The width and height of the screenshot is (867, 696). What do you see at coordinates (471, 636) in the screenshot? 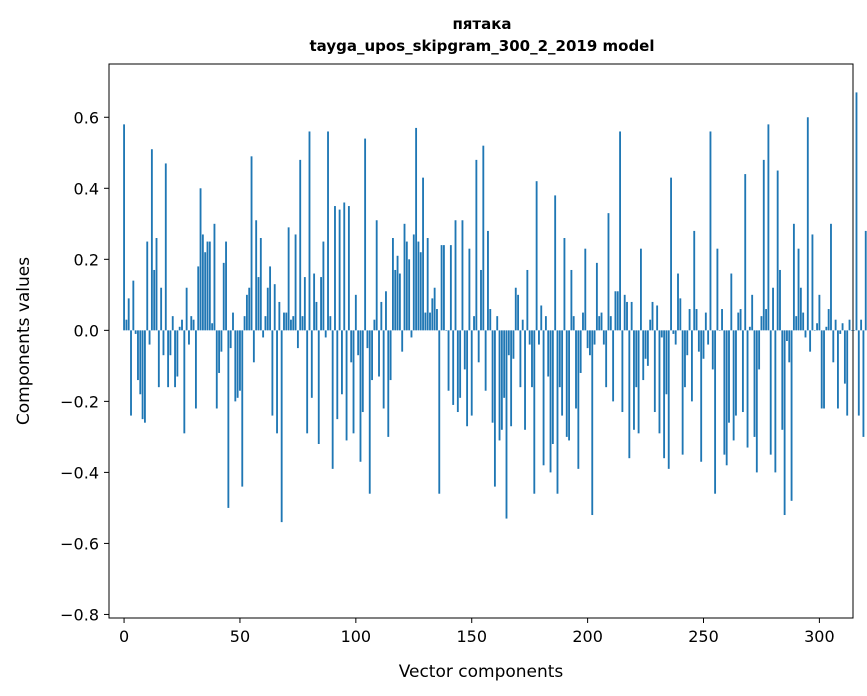
I see `x-tick-label: 150` at bounding box center [471, 636].